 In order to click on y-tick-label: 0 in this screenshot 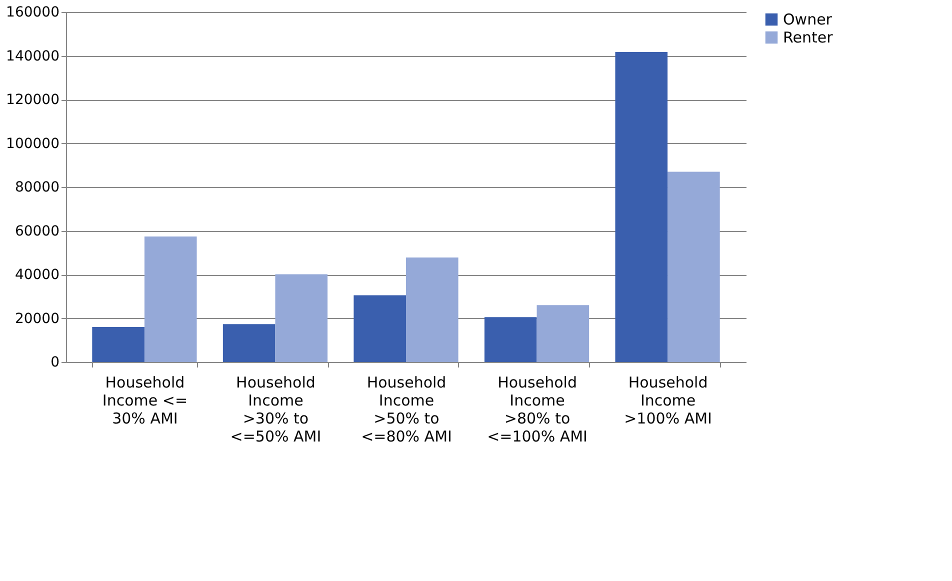, I will do `click(55, 362)`.